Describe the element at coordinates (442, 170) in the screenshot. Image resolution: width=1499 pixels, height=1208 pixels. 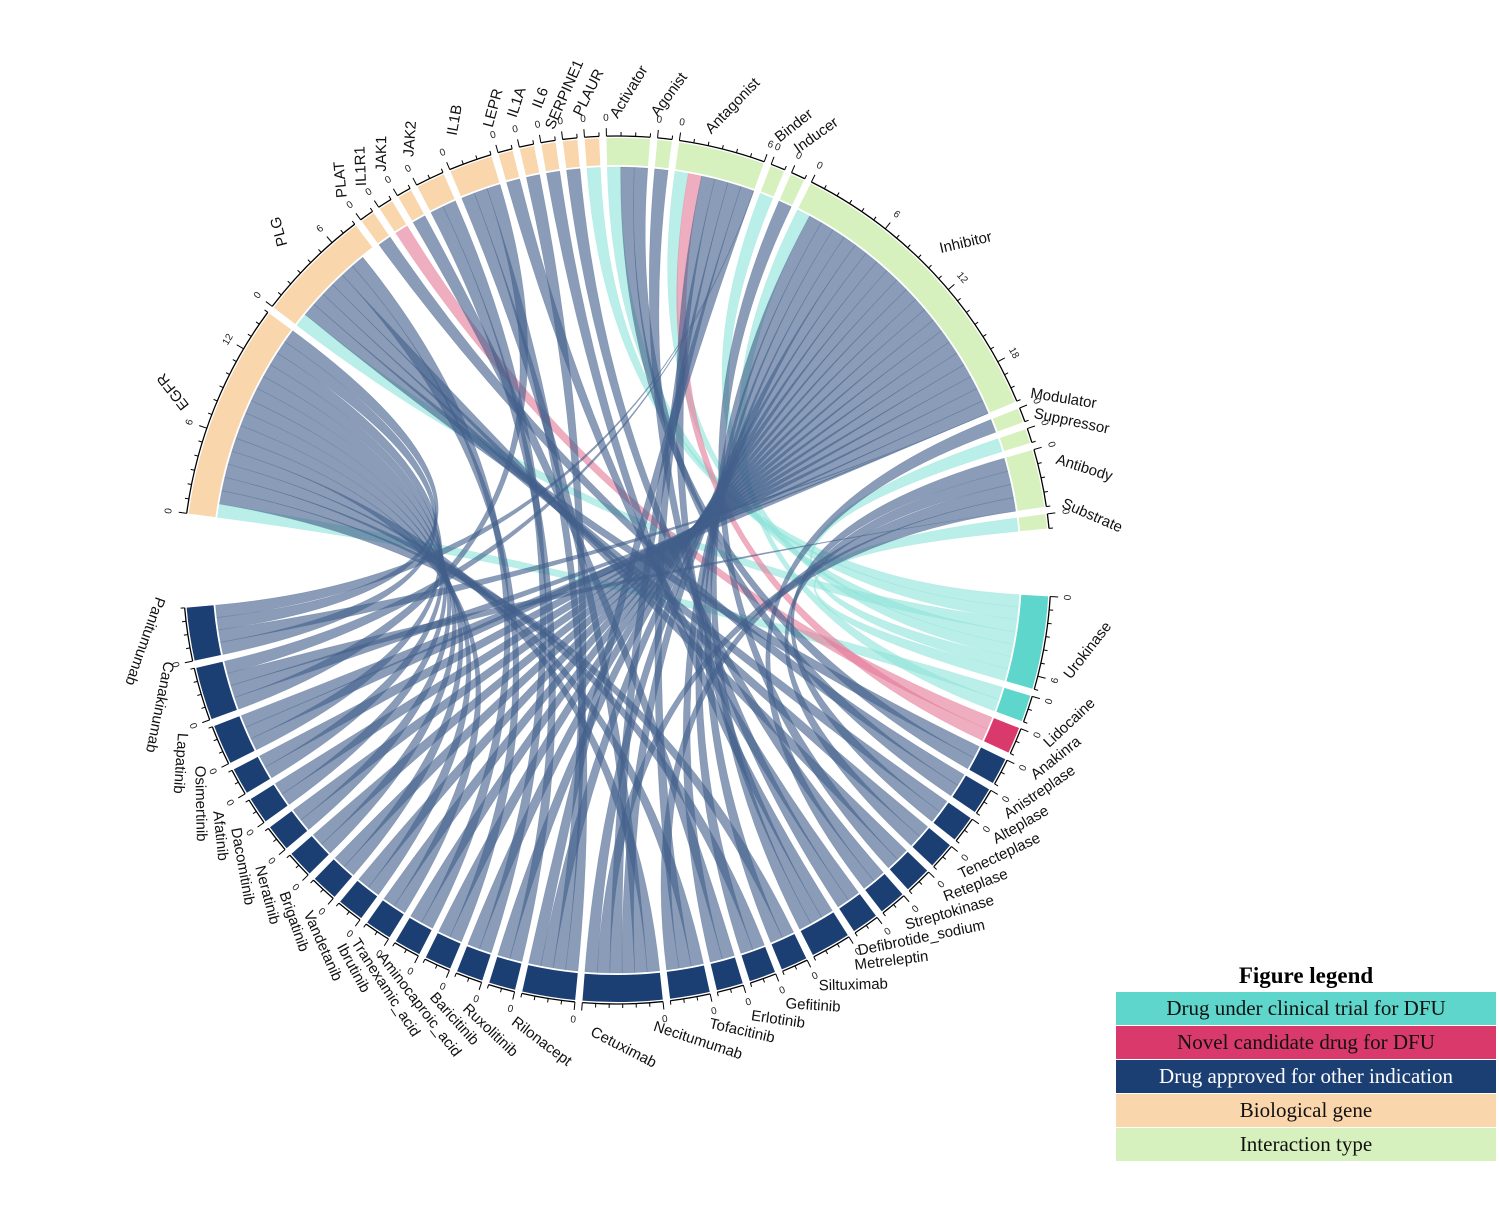
I see `tick-jak2` at that location.